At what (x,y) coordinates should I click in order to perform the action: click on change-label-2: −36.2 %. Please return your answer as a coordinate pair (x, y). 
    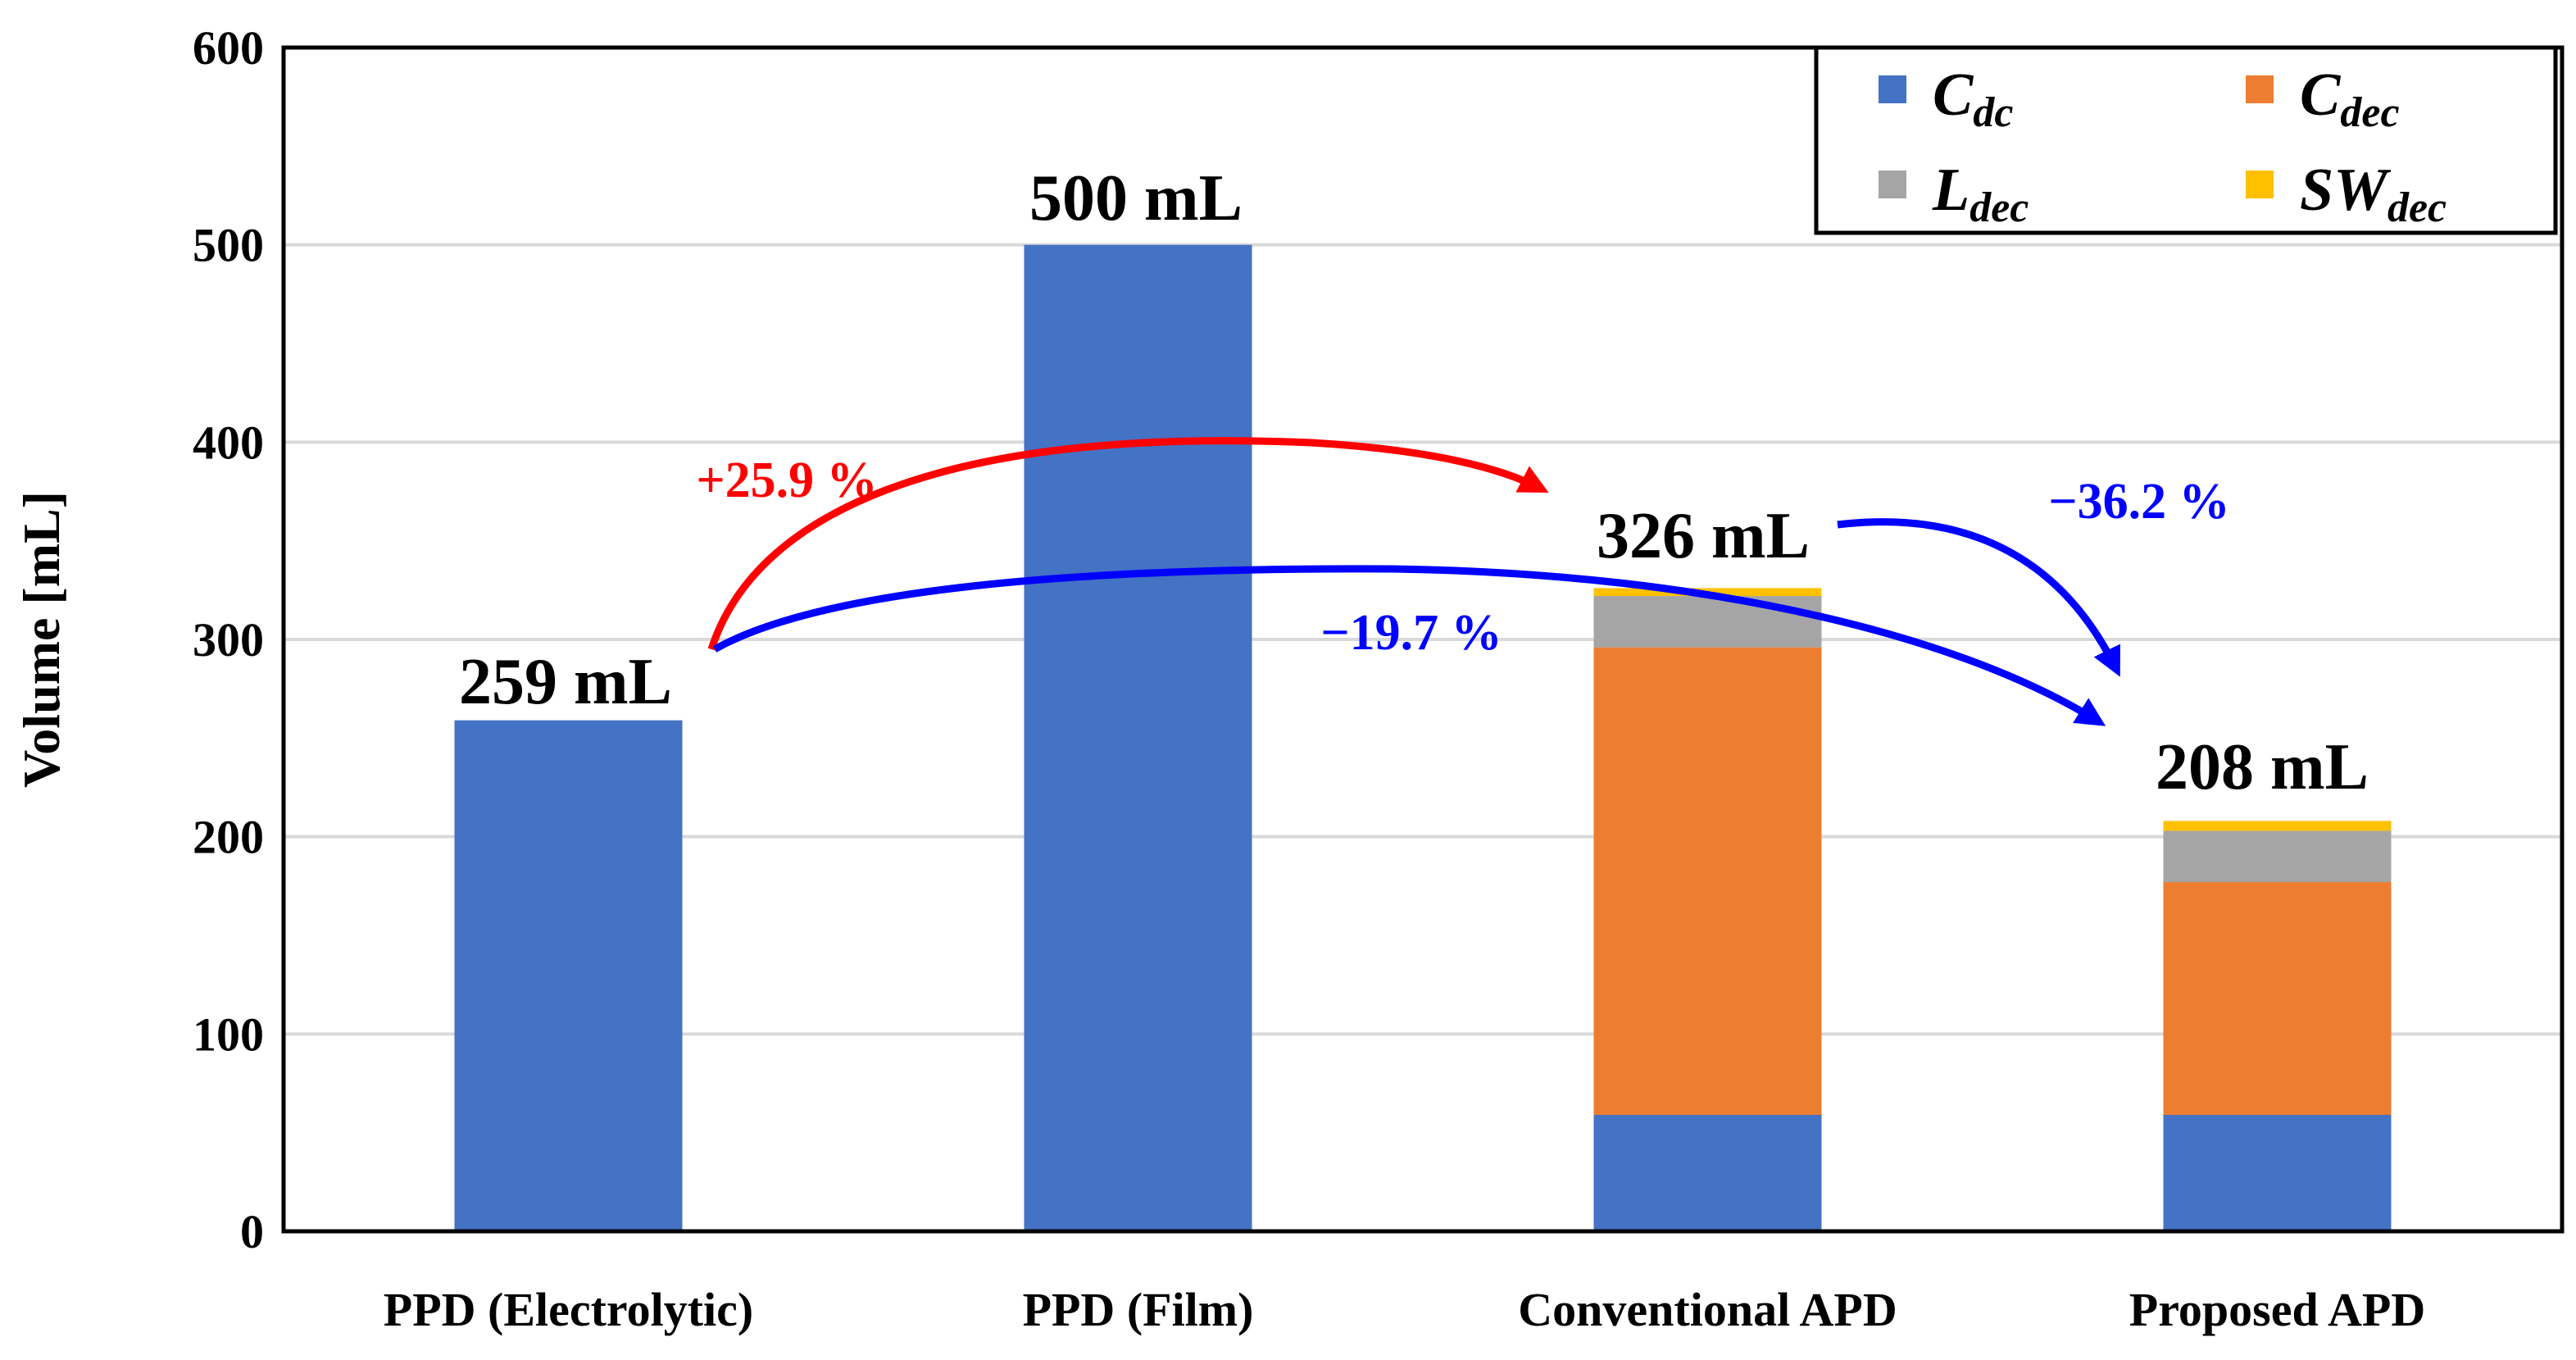
    Looking at the image, I should click on (2138, 502).